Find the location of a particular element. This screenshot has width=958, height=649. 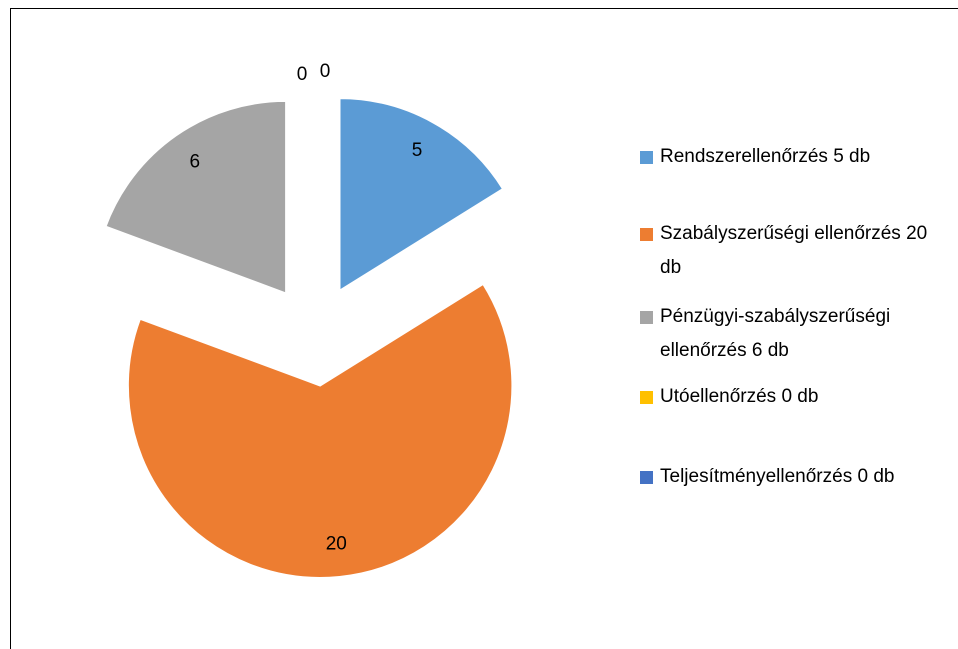

legend-item: Teljesítményellenőrzés 0 db is located at coordinates (785, 477).